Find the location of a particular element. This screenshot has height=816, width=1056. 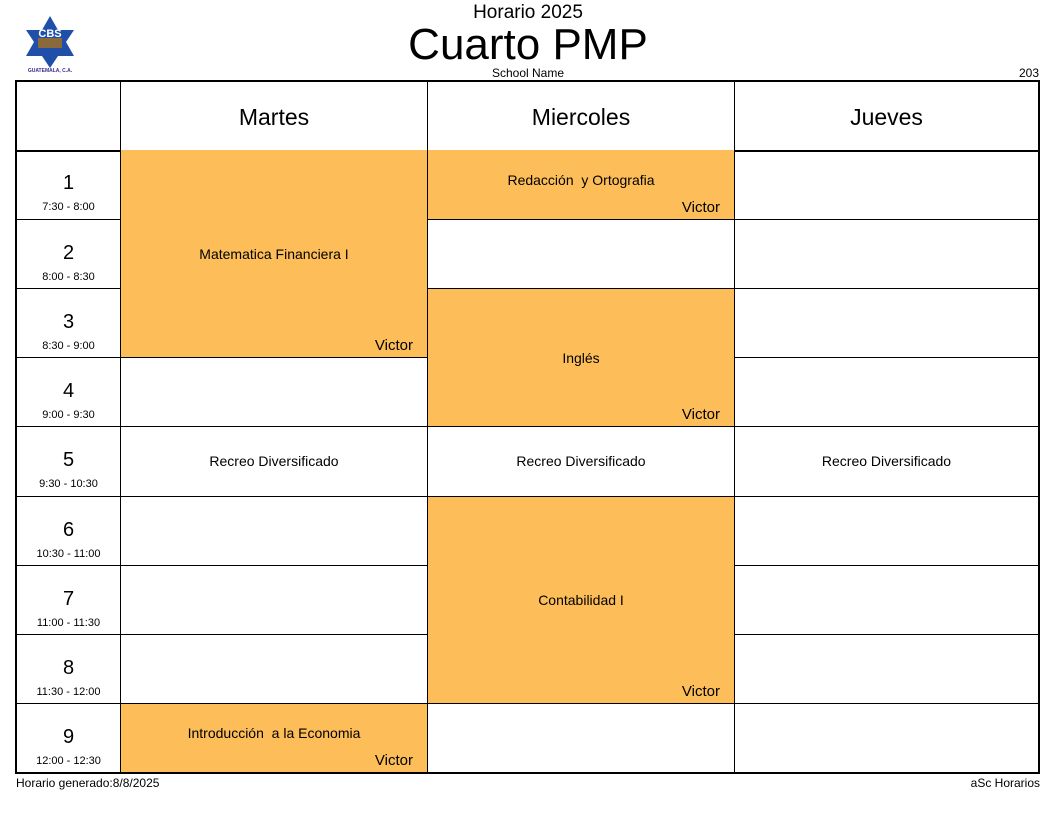

period-time: 9:00 - 9:30 is located at coordinates (68, 415).